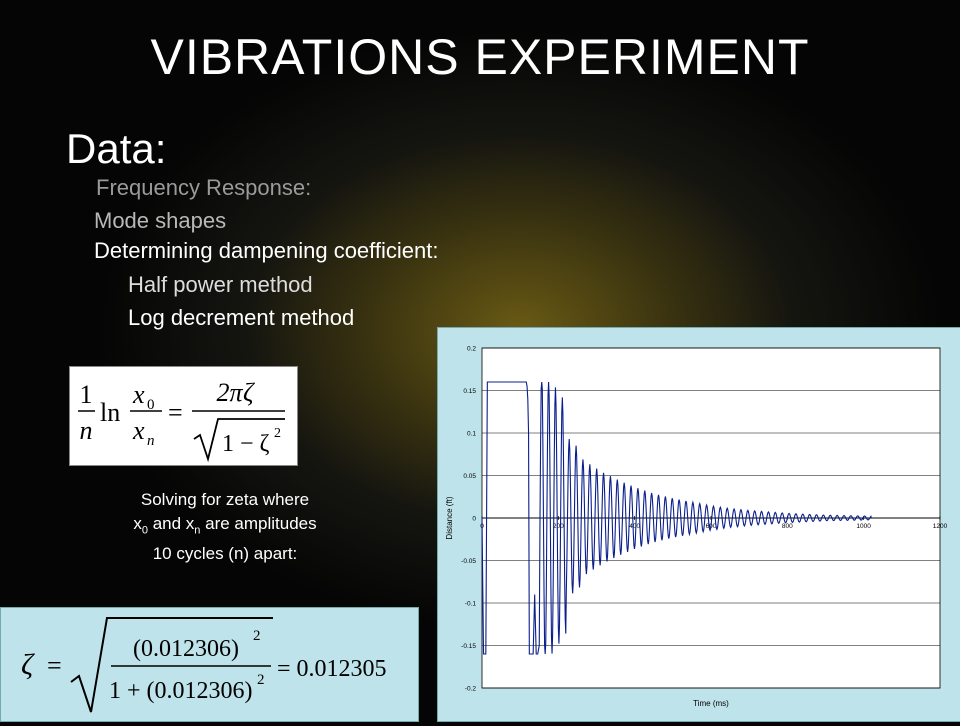  I want to click on x-tick-label: 1200, so click(940, 526).